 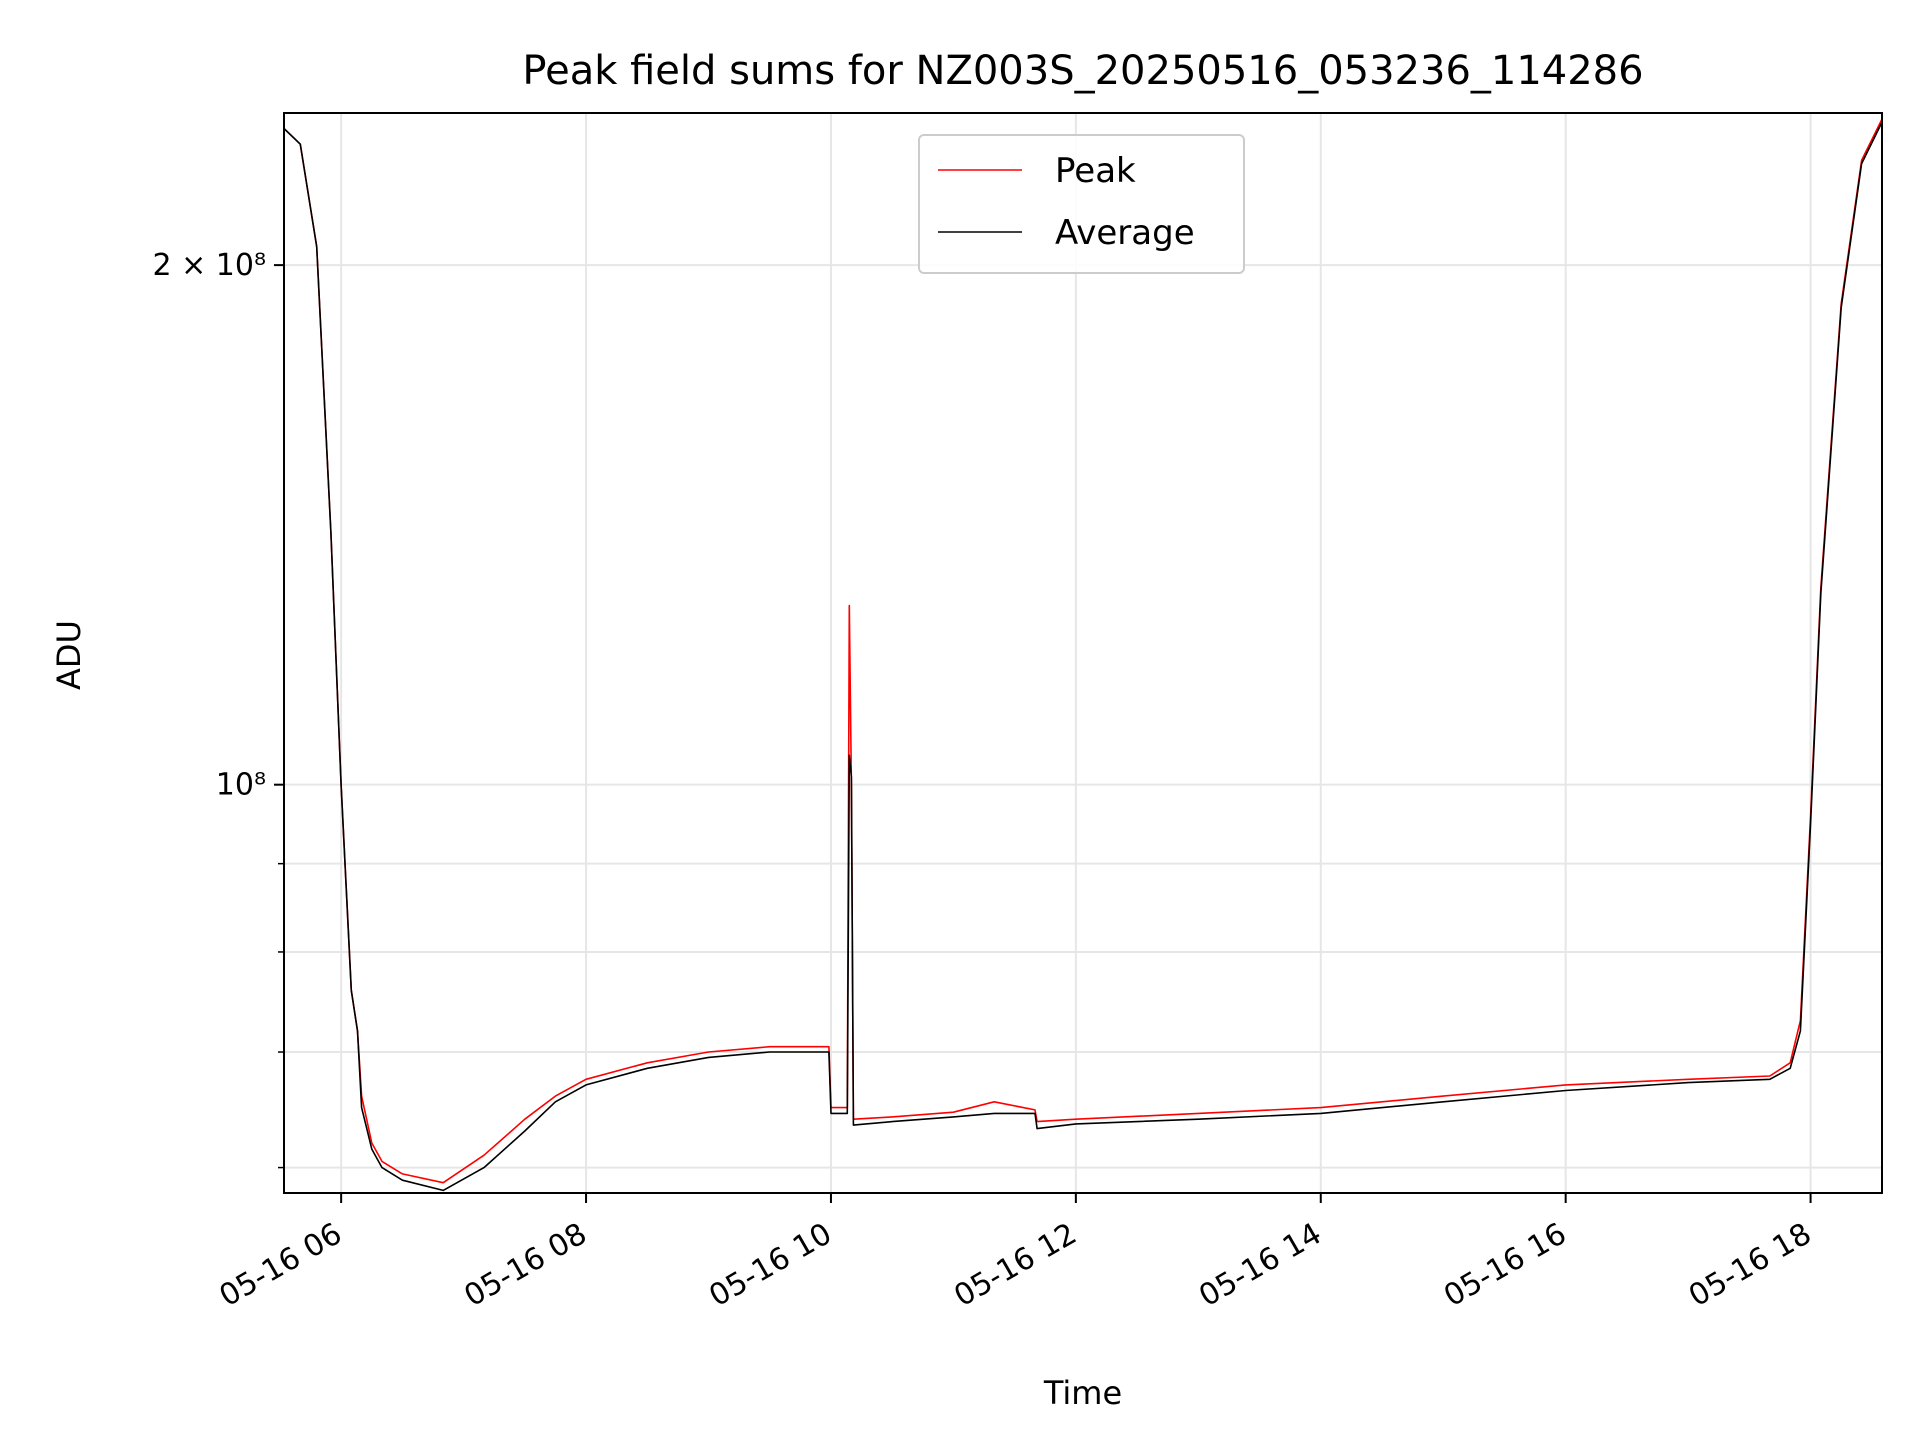 What do you see at coordinates (1125, 233) in the screenshot?
I see `legend-average-label: Average` at bounding box center [1125, 233].